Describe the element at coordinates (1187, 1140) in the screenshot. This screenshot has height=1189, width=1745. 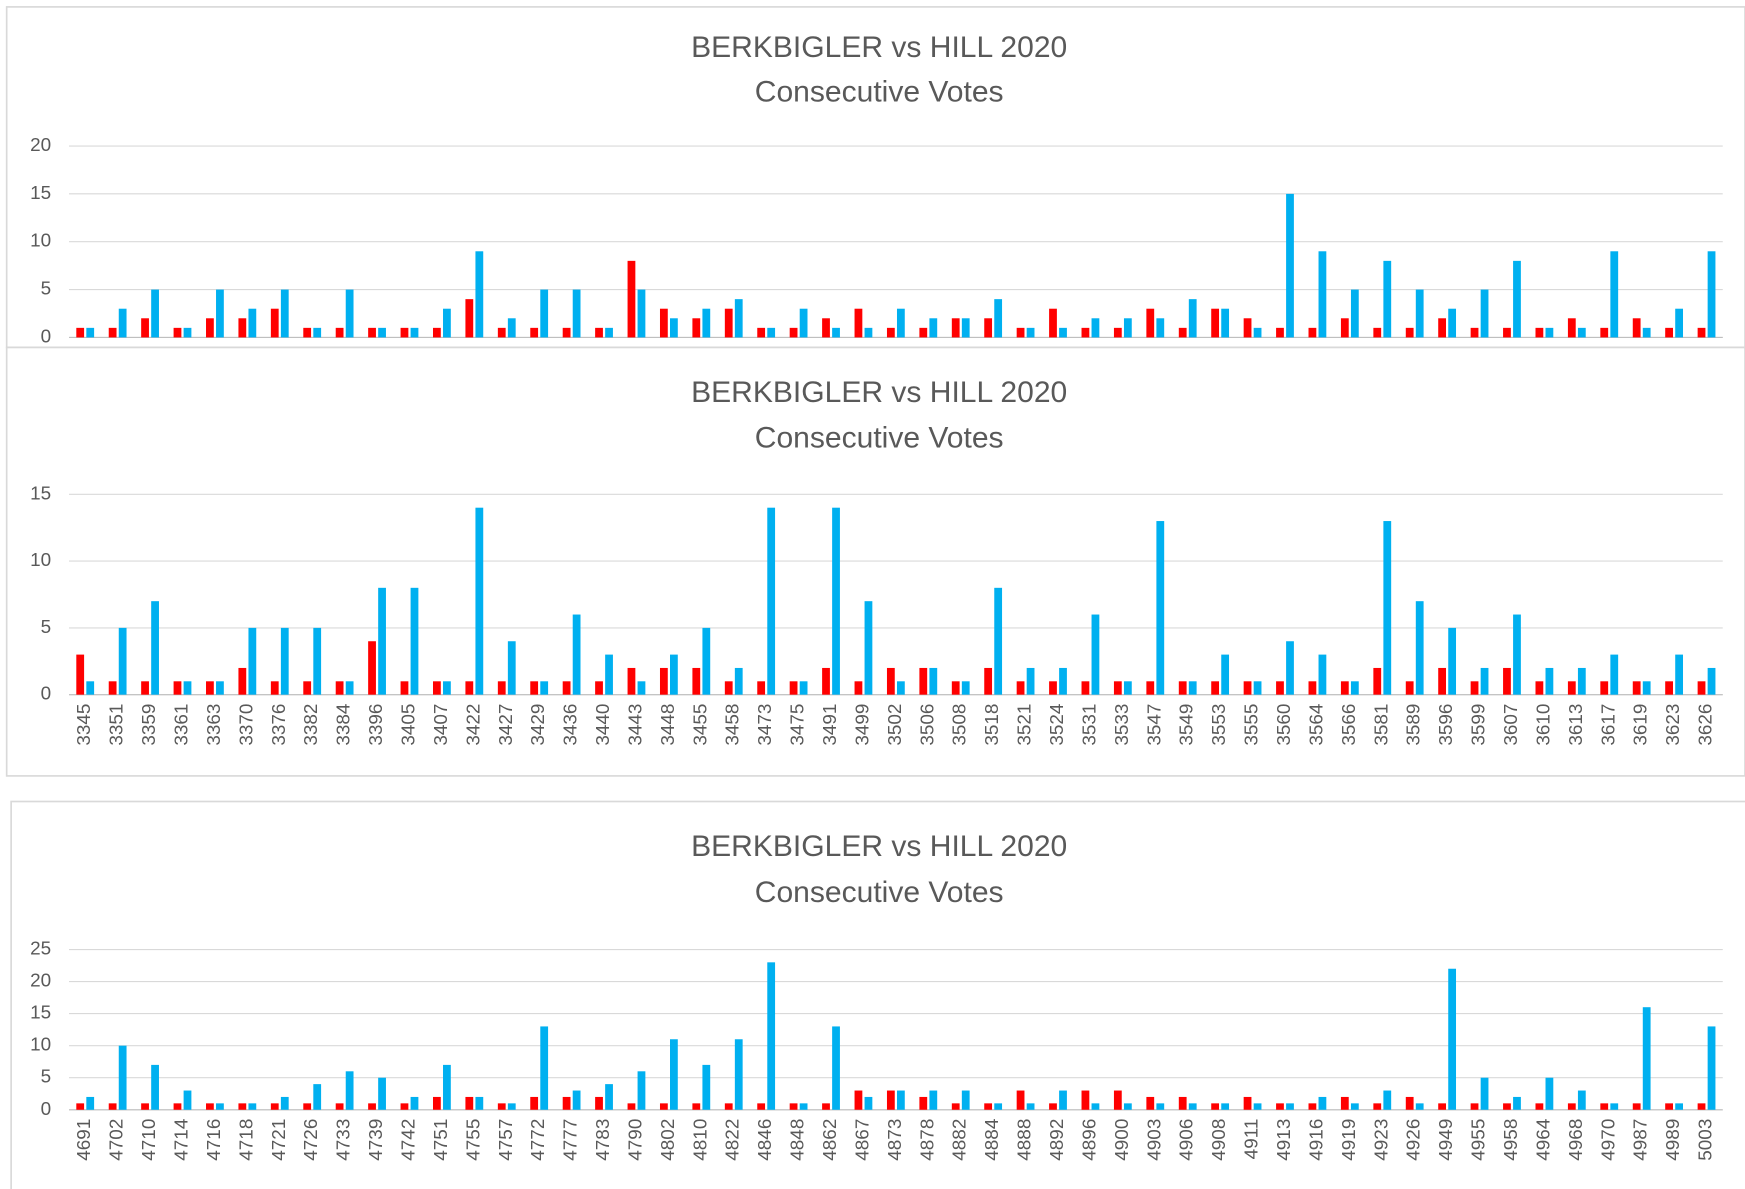
I see `x-tick-label: 4906` at that location.